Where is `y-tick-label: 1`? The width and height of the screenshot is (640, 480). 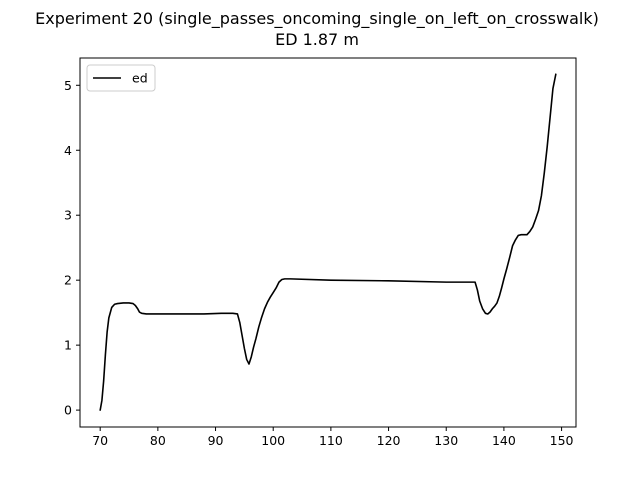 y-tick-label: 1 is located at coordinates (68, 345).